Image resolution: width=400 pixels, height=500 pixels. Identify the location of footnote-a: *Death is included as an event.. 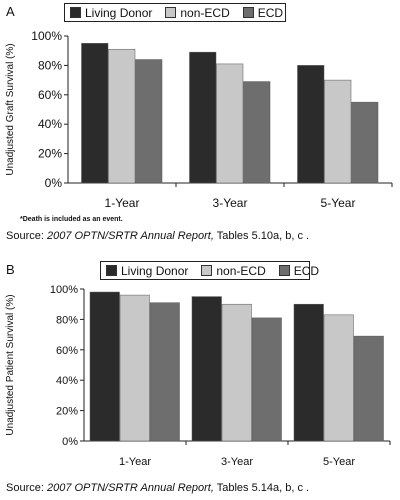
(71, 219).